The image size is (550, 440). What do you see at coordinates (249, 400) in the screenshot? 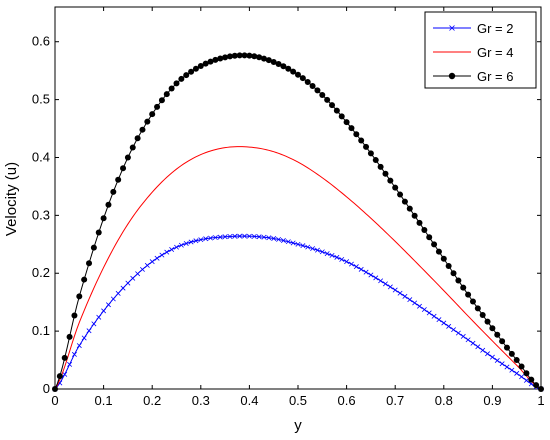
I see `x-tick-label: 0.4` at bounding box center [249, 400].